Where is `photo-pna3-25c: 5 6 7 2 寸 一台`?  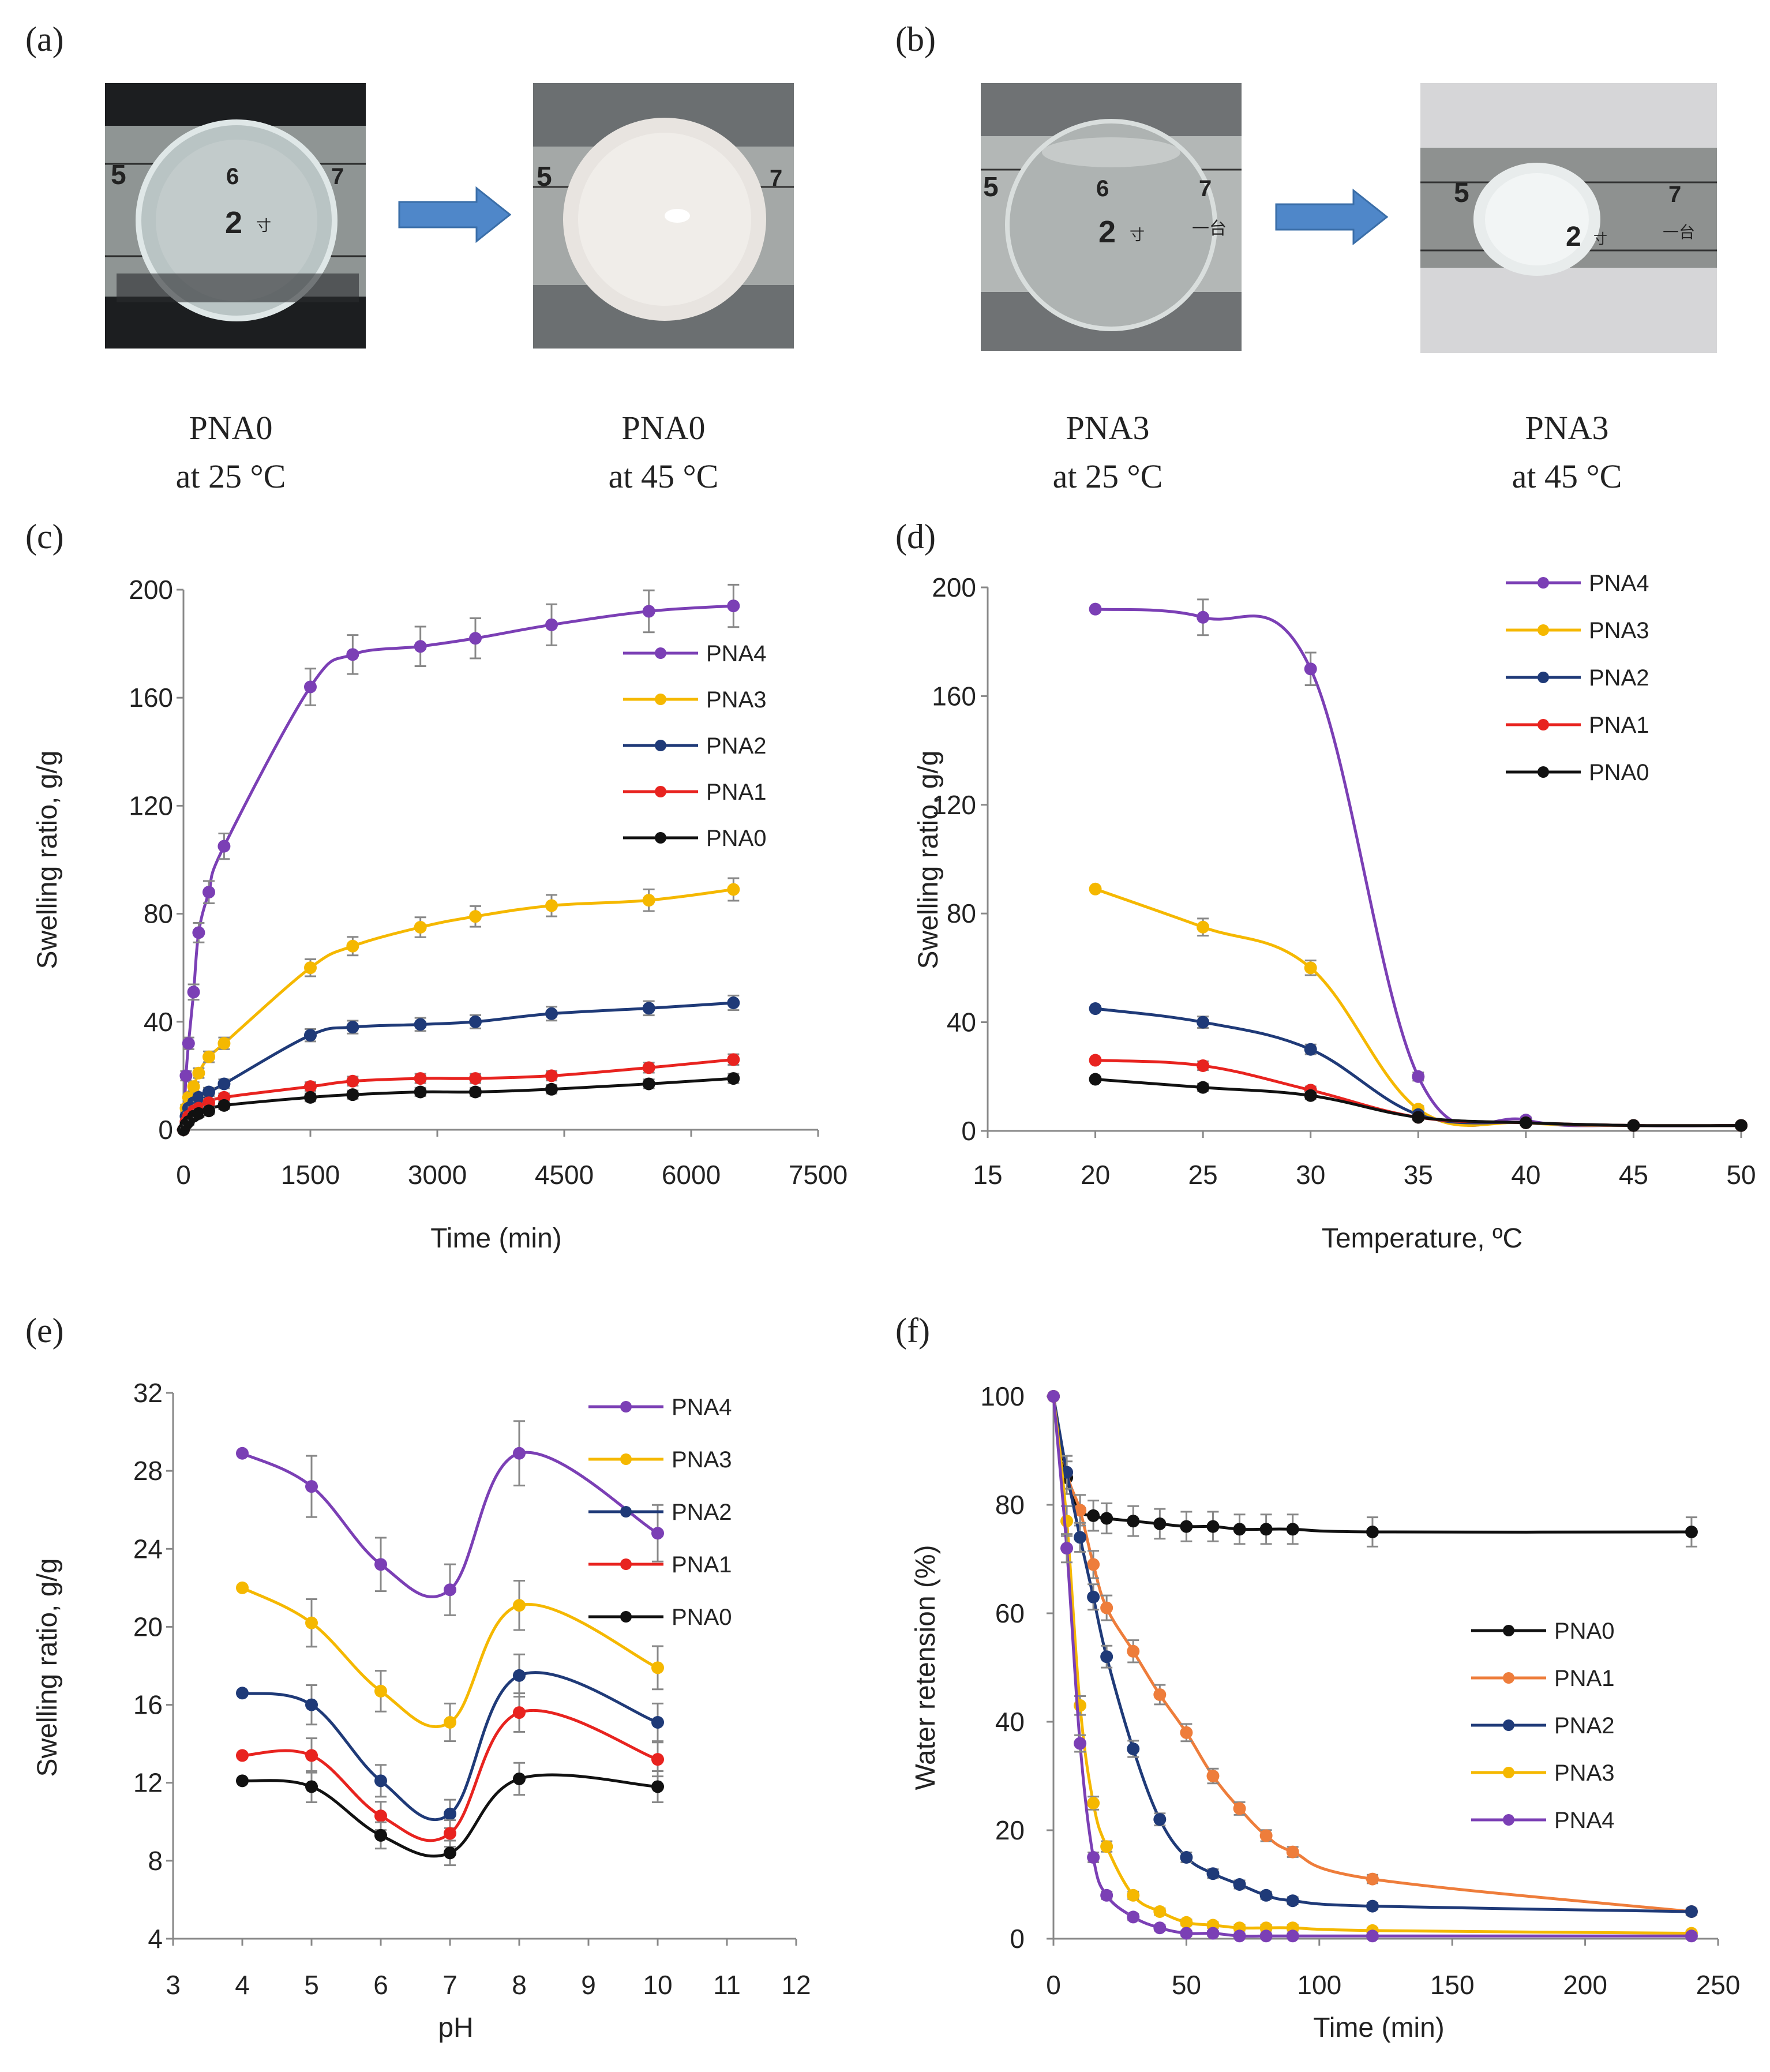
photo-pna3-25c: 5 6 7 2 寸 一台 is located at coordinates (1111, 217).